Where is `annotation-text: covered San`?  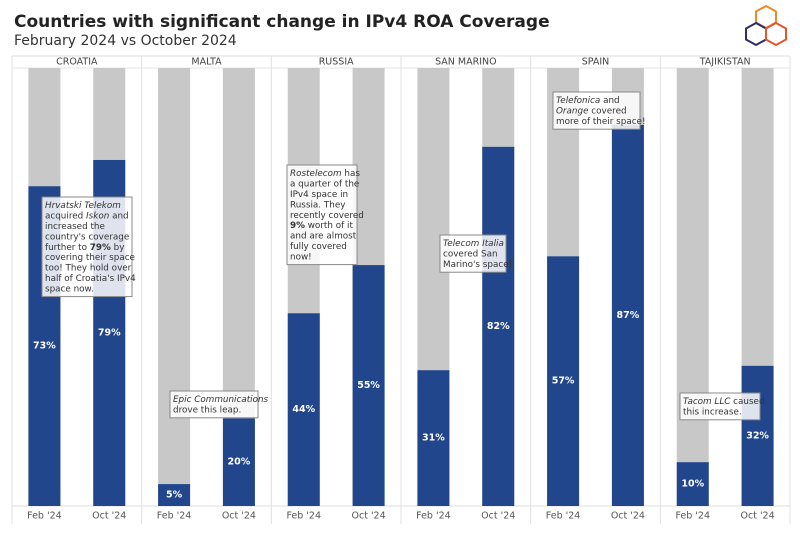 annotation-text: covered San is located at coordinates (470, 254).